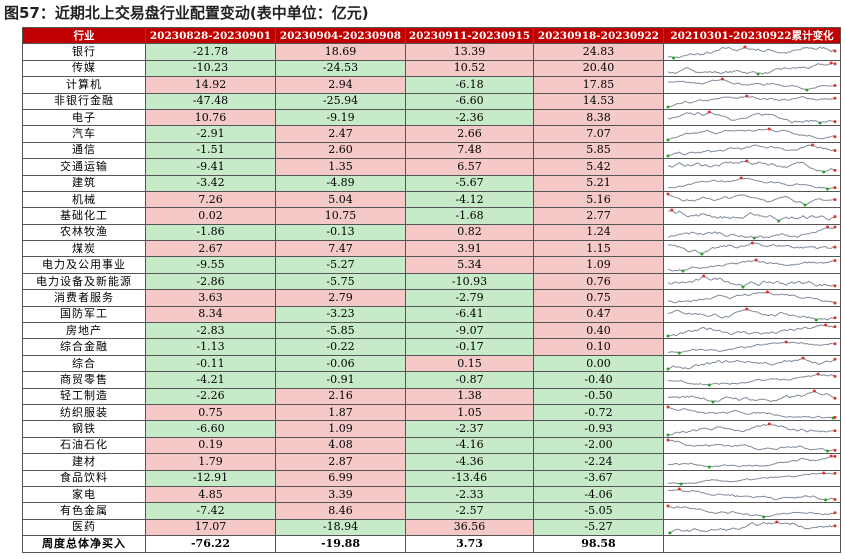 This screenshot has width=845, height=559. I want to click on table-row: 通信 -1.51 2.60 7.48 5.85, so click(431, 150).